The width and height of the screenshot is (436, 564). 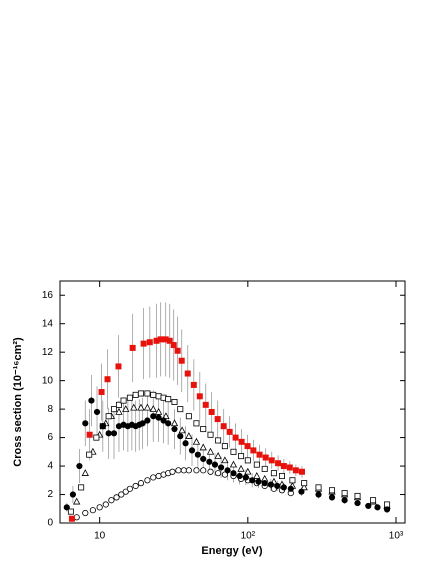 What do you see at coordinates (48, 380) in the screenshot?
I see `y-tick-label: 10` at bounding box center [48, 380].